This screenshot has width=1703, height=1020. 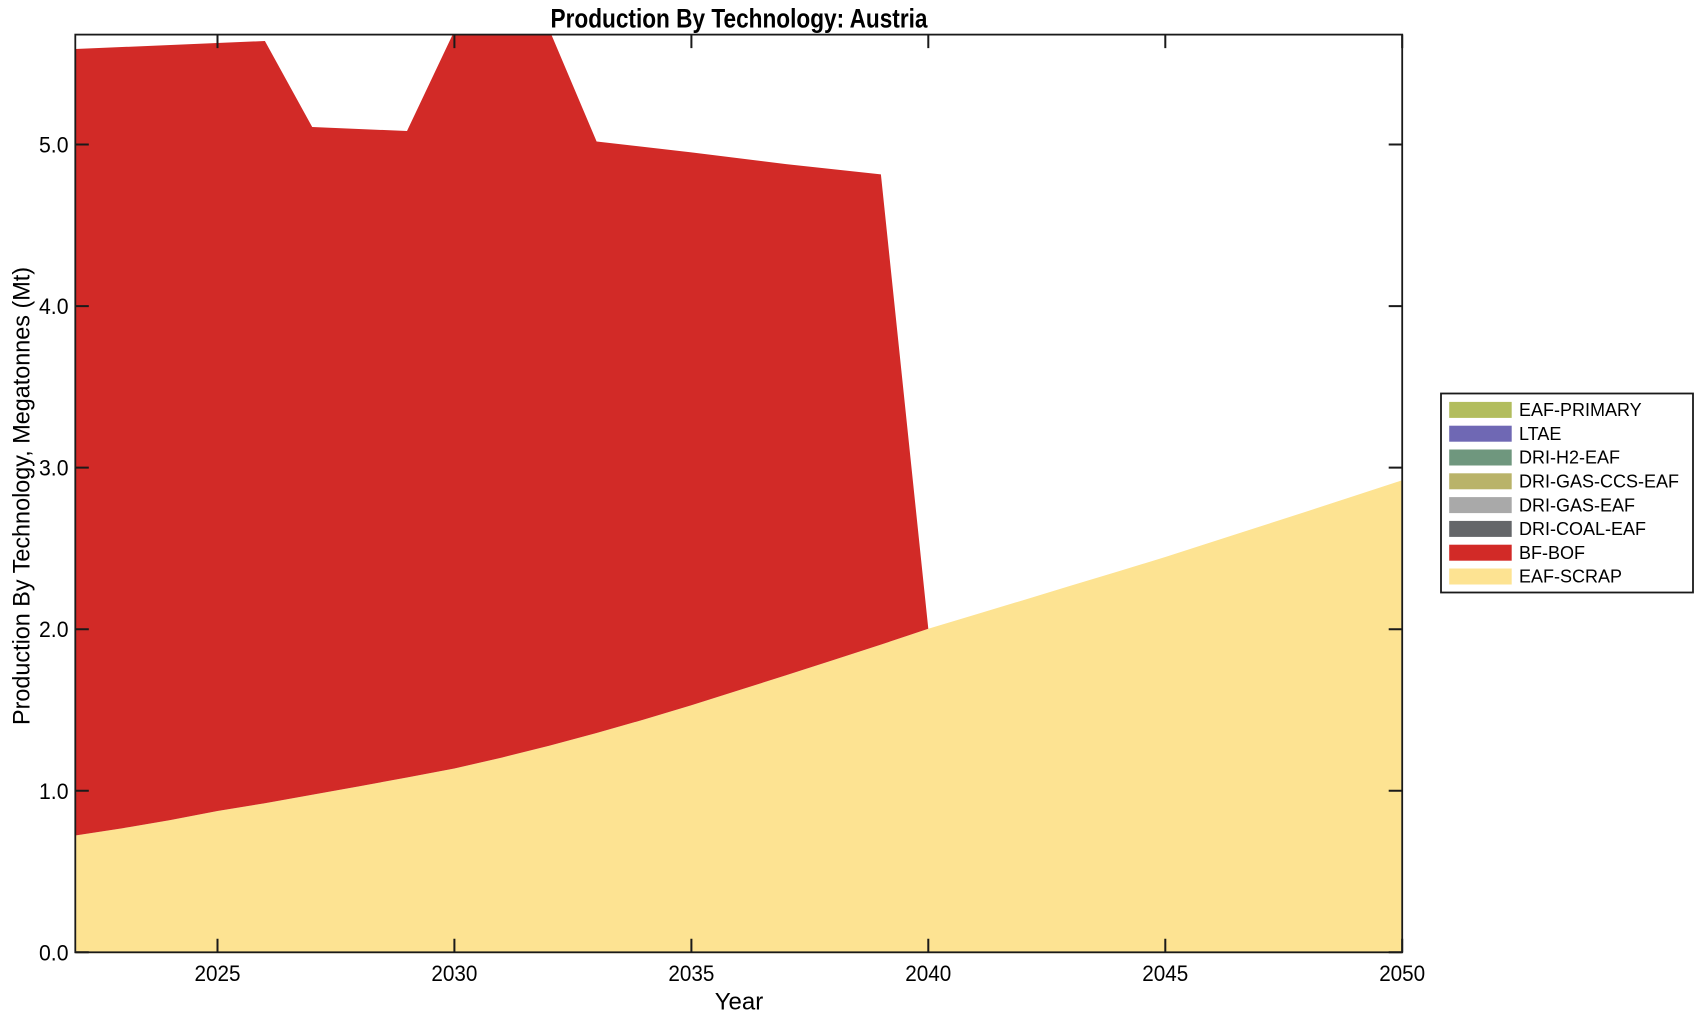 What do you see at coordinates (54, 145) in the screenshot?
I see `svg-text: 5.0` at bounding box center [54, 145].